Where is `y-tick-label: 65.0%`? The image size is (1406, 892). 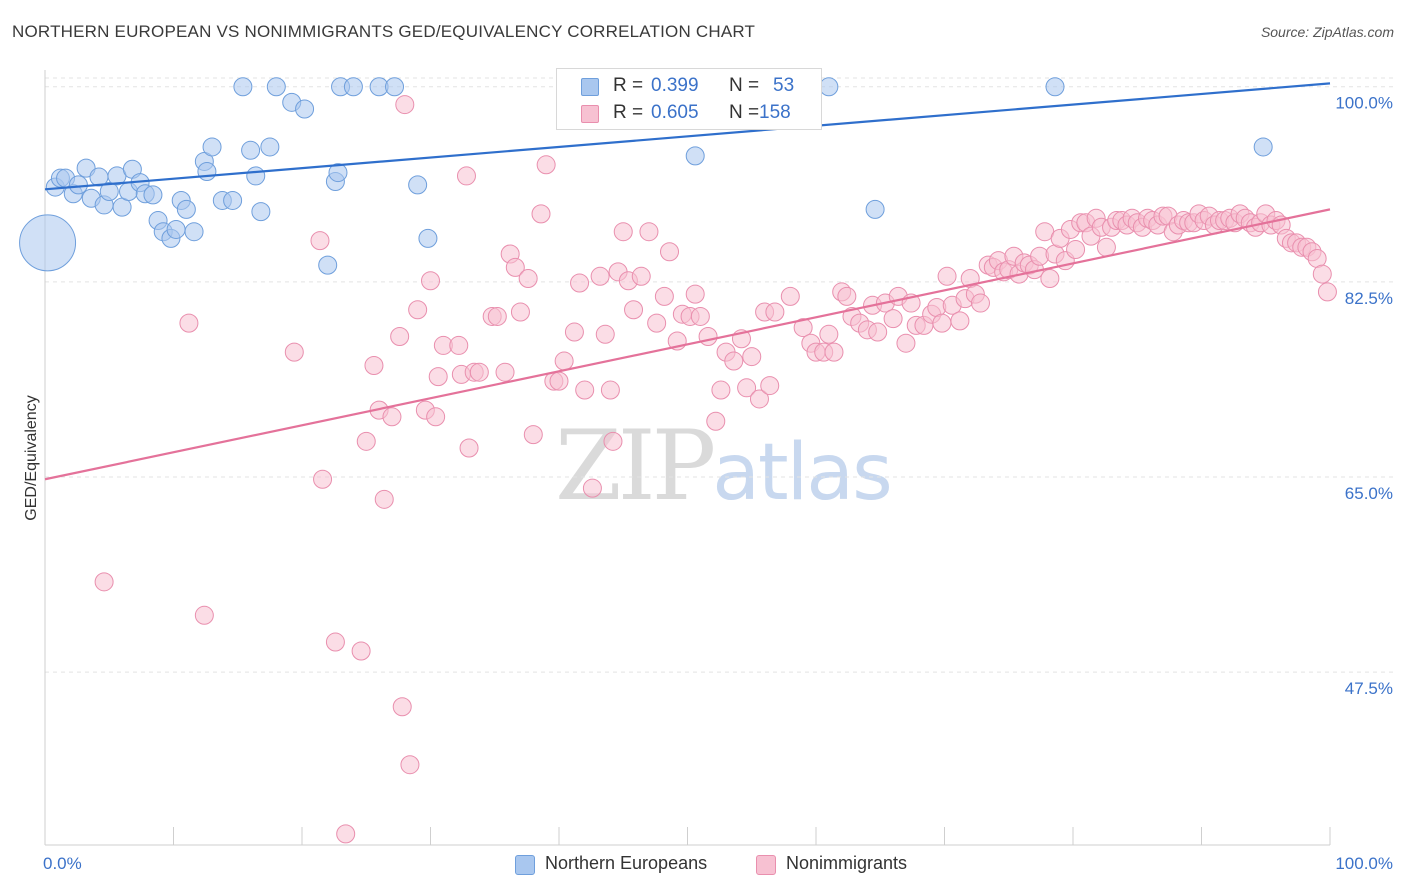 y-tick-label: 65.0% is located at coordinates (1369, 493).